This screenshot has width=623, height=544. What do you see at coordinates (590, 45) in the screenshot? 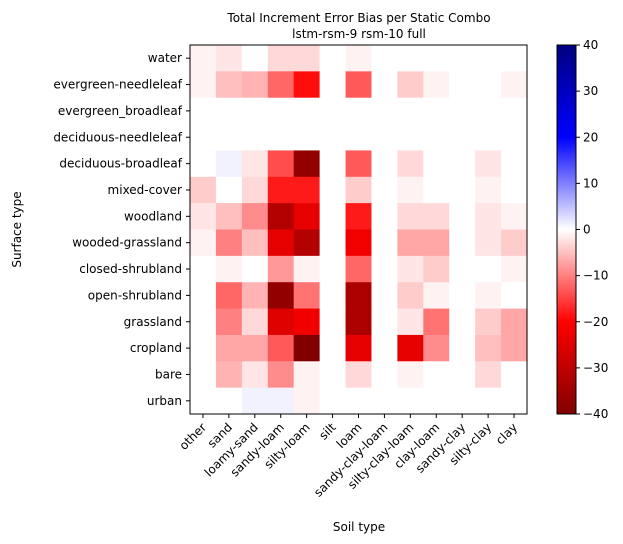
I see `colorbar-tick-label: 40` at bounding box center [590, 45].